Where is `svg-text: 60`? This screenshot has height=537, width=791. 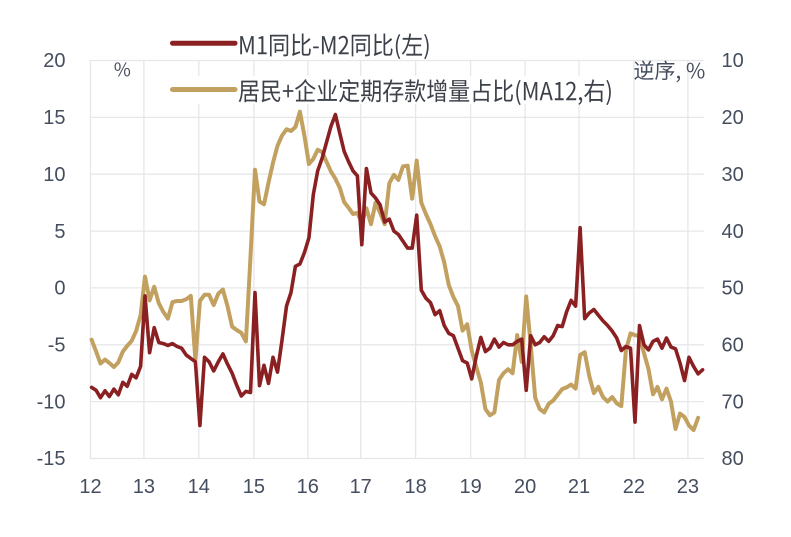
svg-text: 60 is located at coordinates (733, 346).